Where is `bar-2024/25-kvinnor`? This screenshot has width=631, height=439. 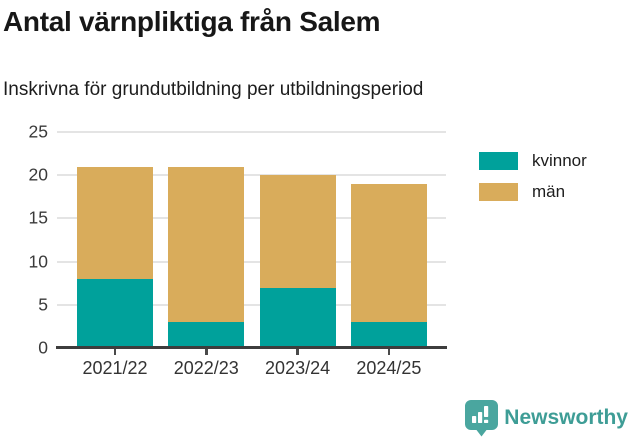
bar-2024/25-kvinnor is located at coordinates (388, 335).